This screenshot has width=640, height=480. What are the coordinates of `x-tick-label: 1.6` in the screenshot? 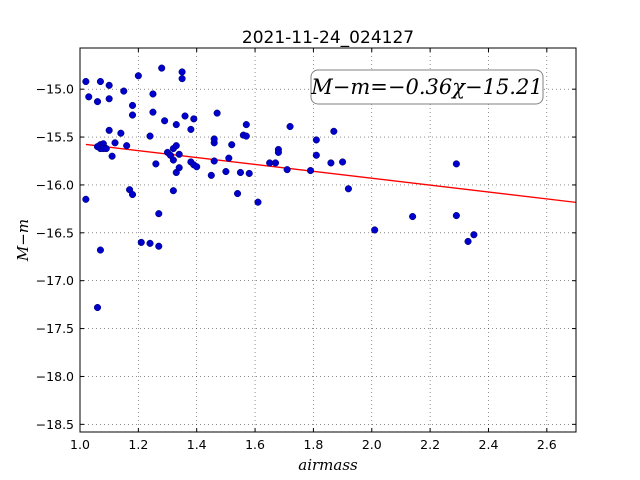 It's located at (255, 444).